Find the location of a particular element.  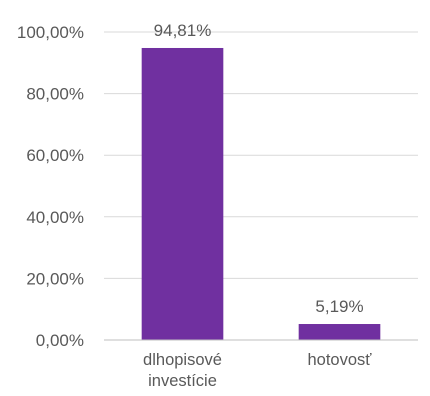

y-tick-label: 100,00% is located at coordinates (50, 32).